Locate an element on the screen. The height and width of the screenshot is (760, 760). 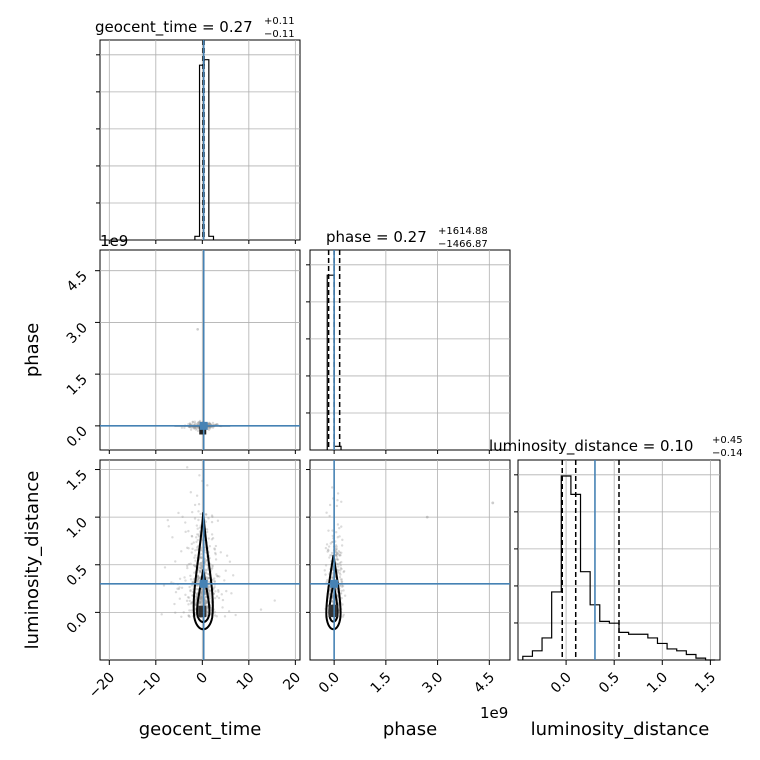
x-tick-label: 3.0 is located at coordinates (432, 683).